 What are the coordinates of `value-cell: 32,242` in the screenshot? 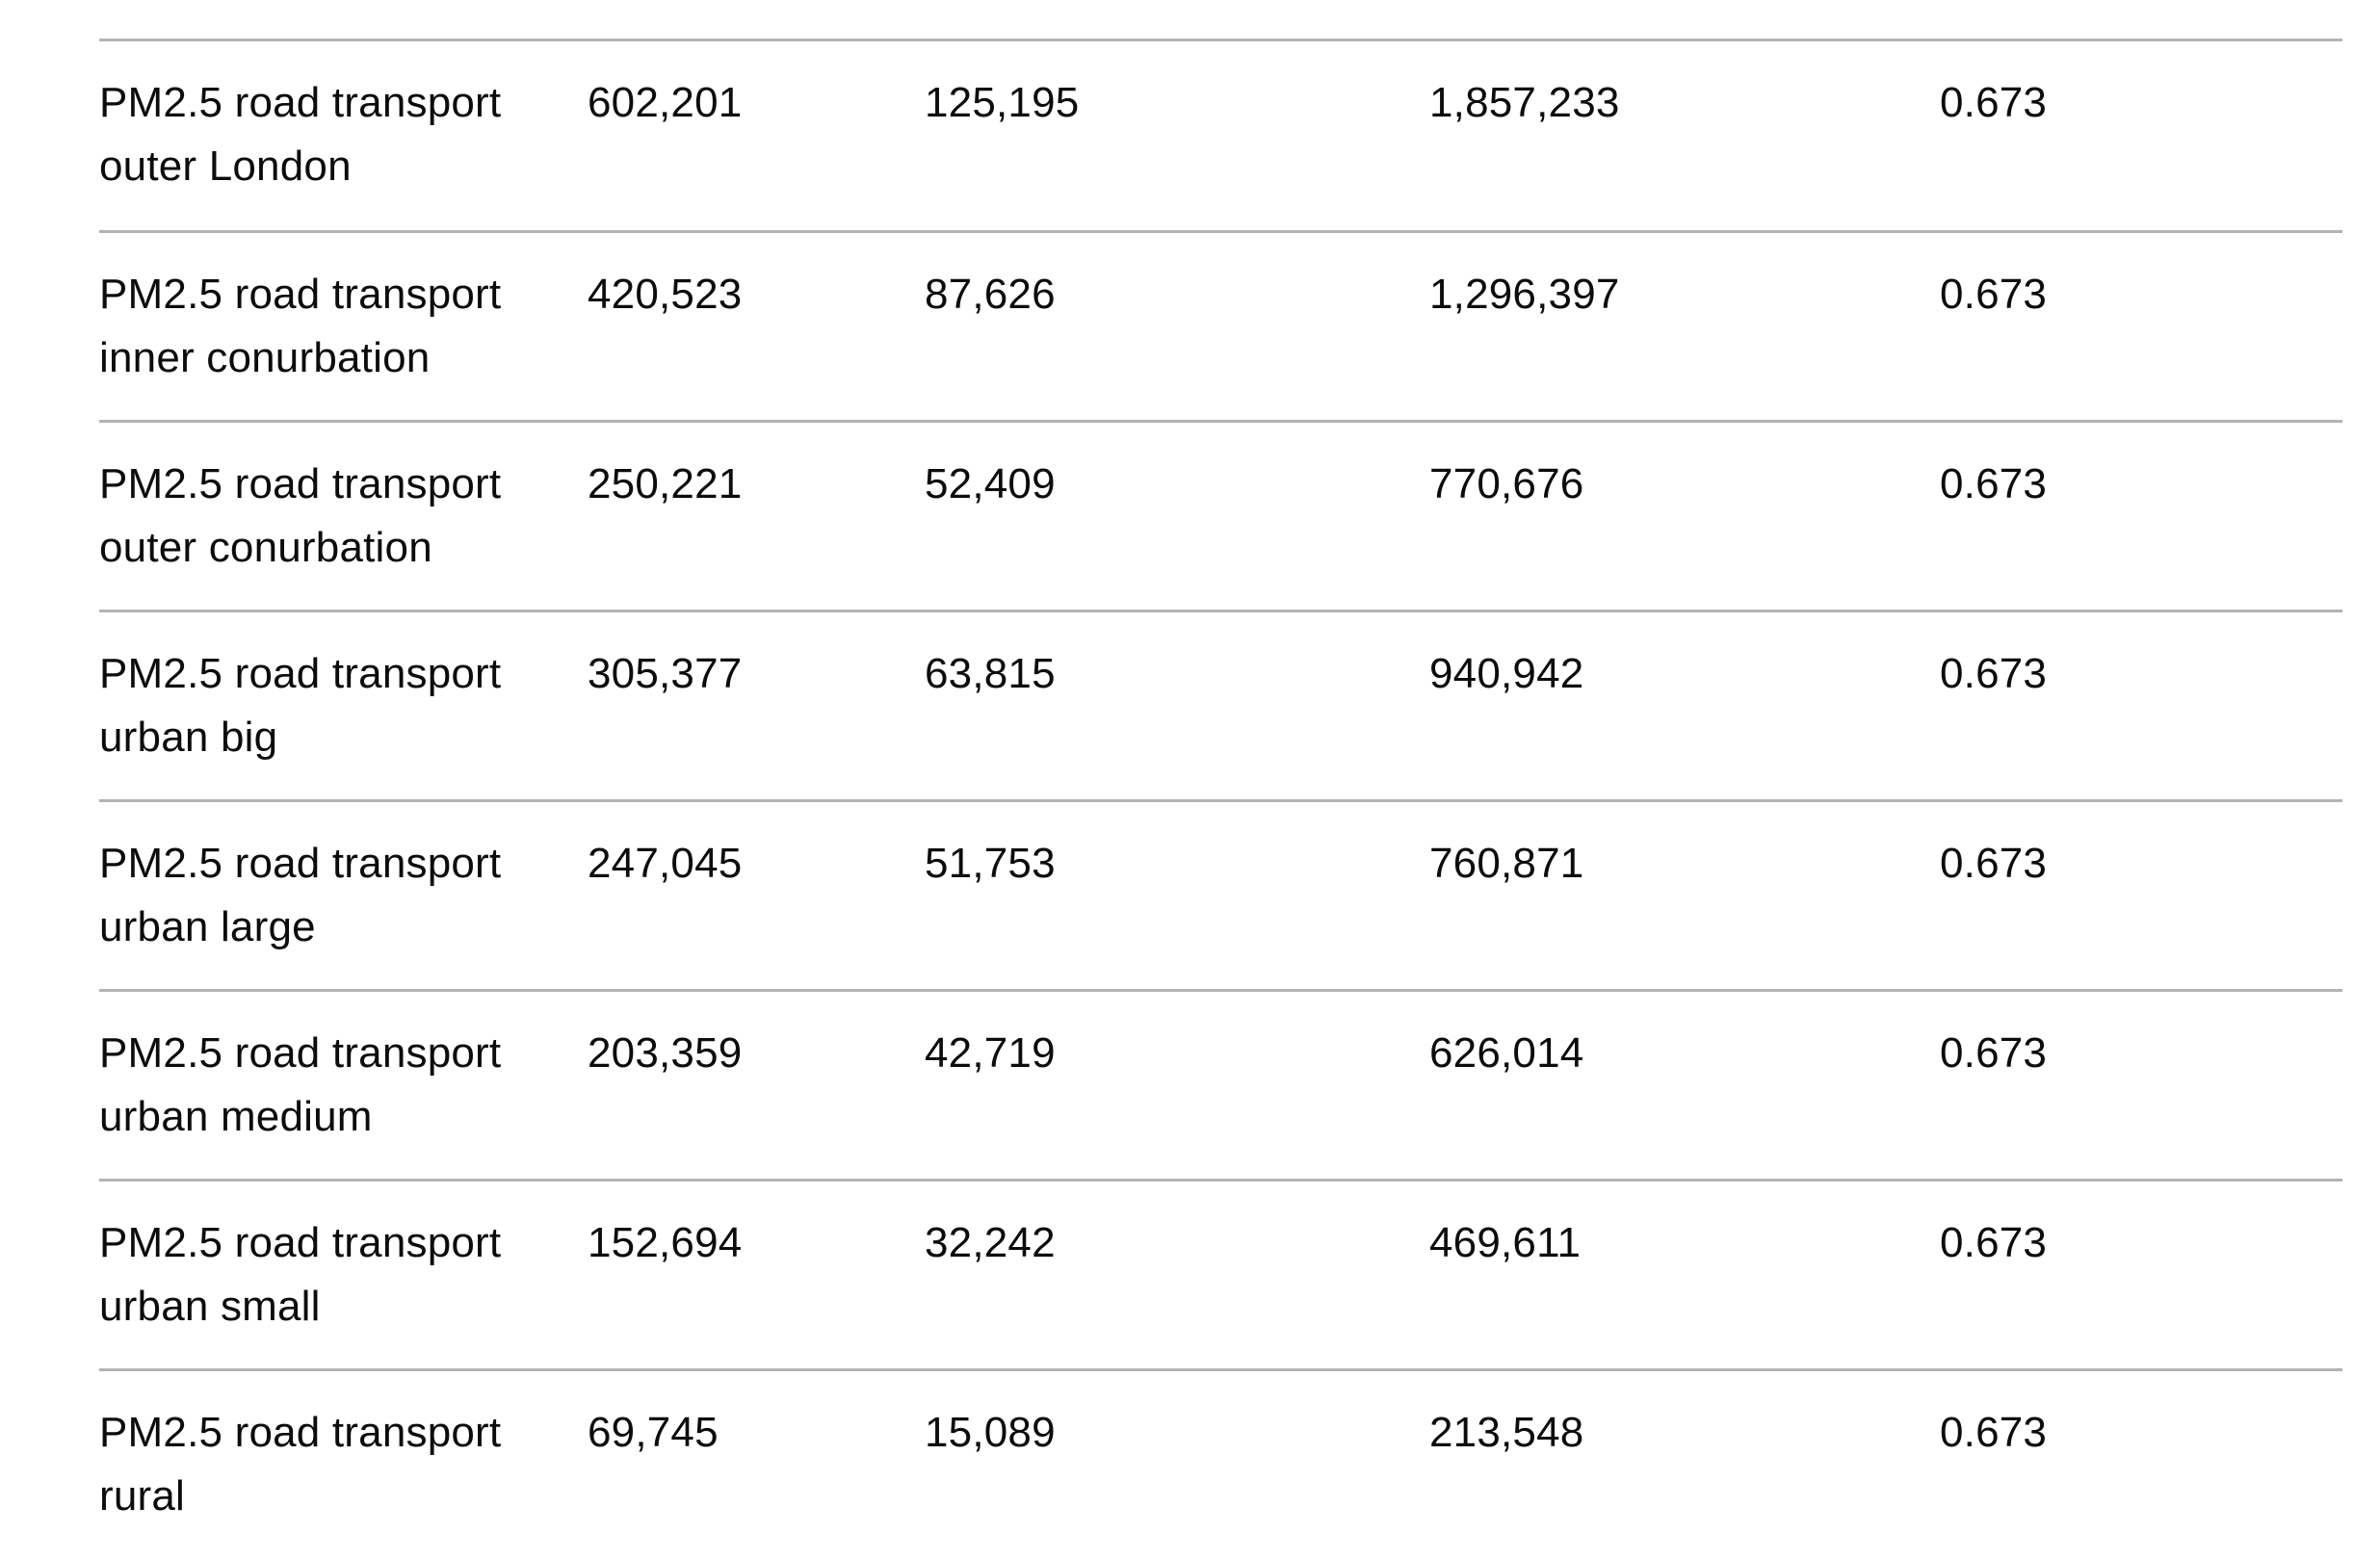 It's located at (1177, 1275).